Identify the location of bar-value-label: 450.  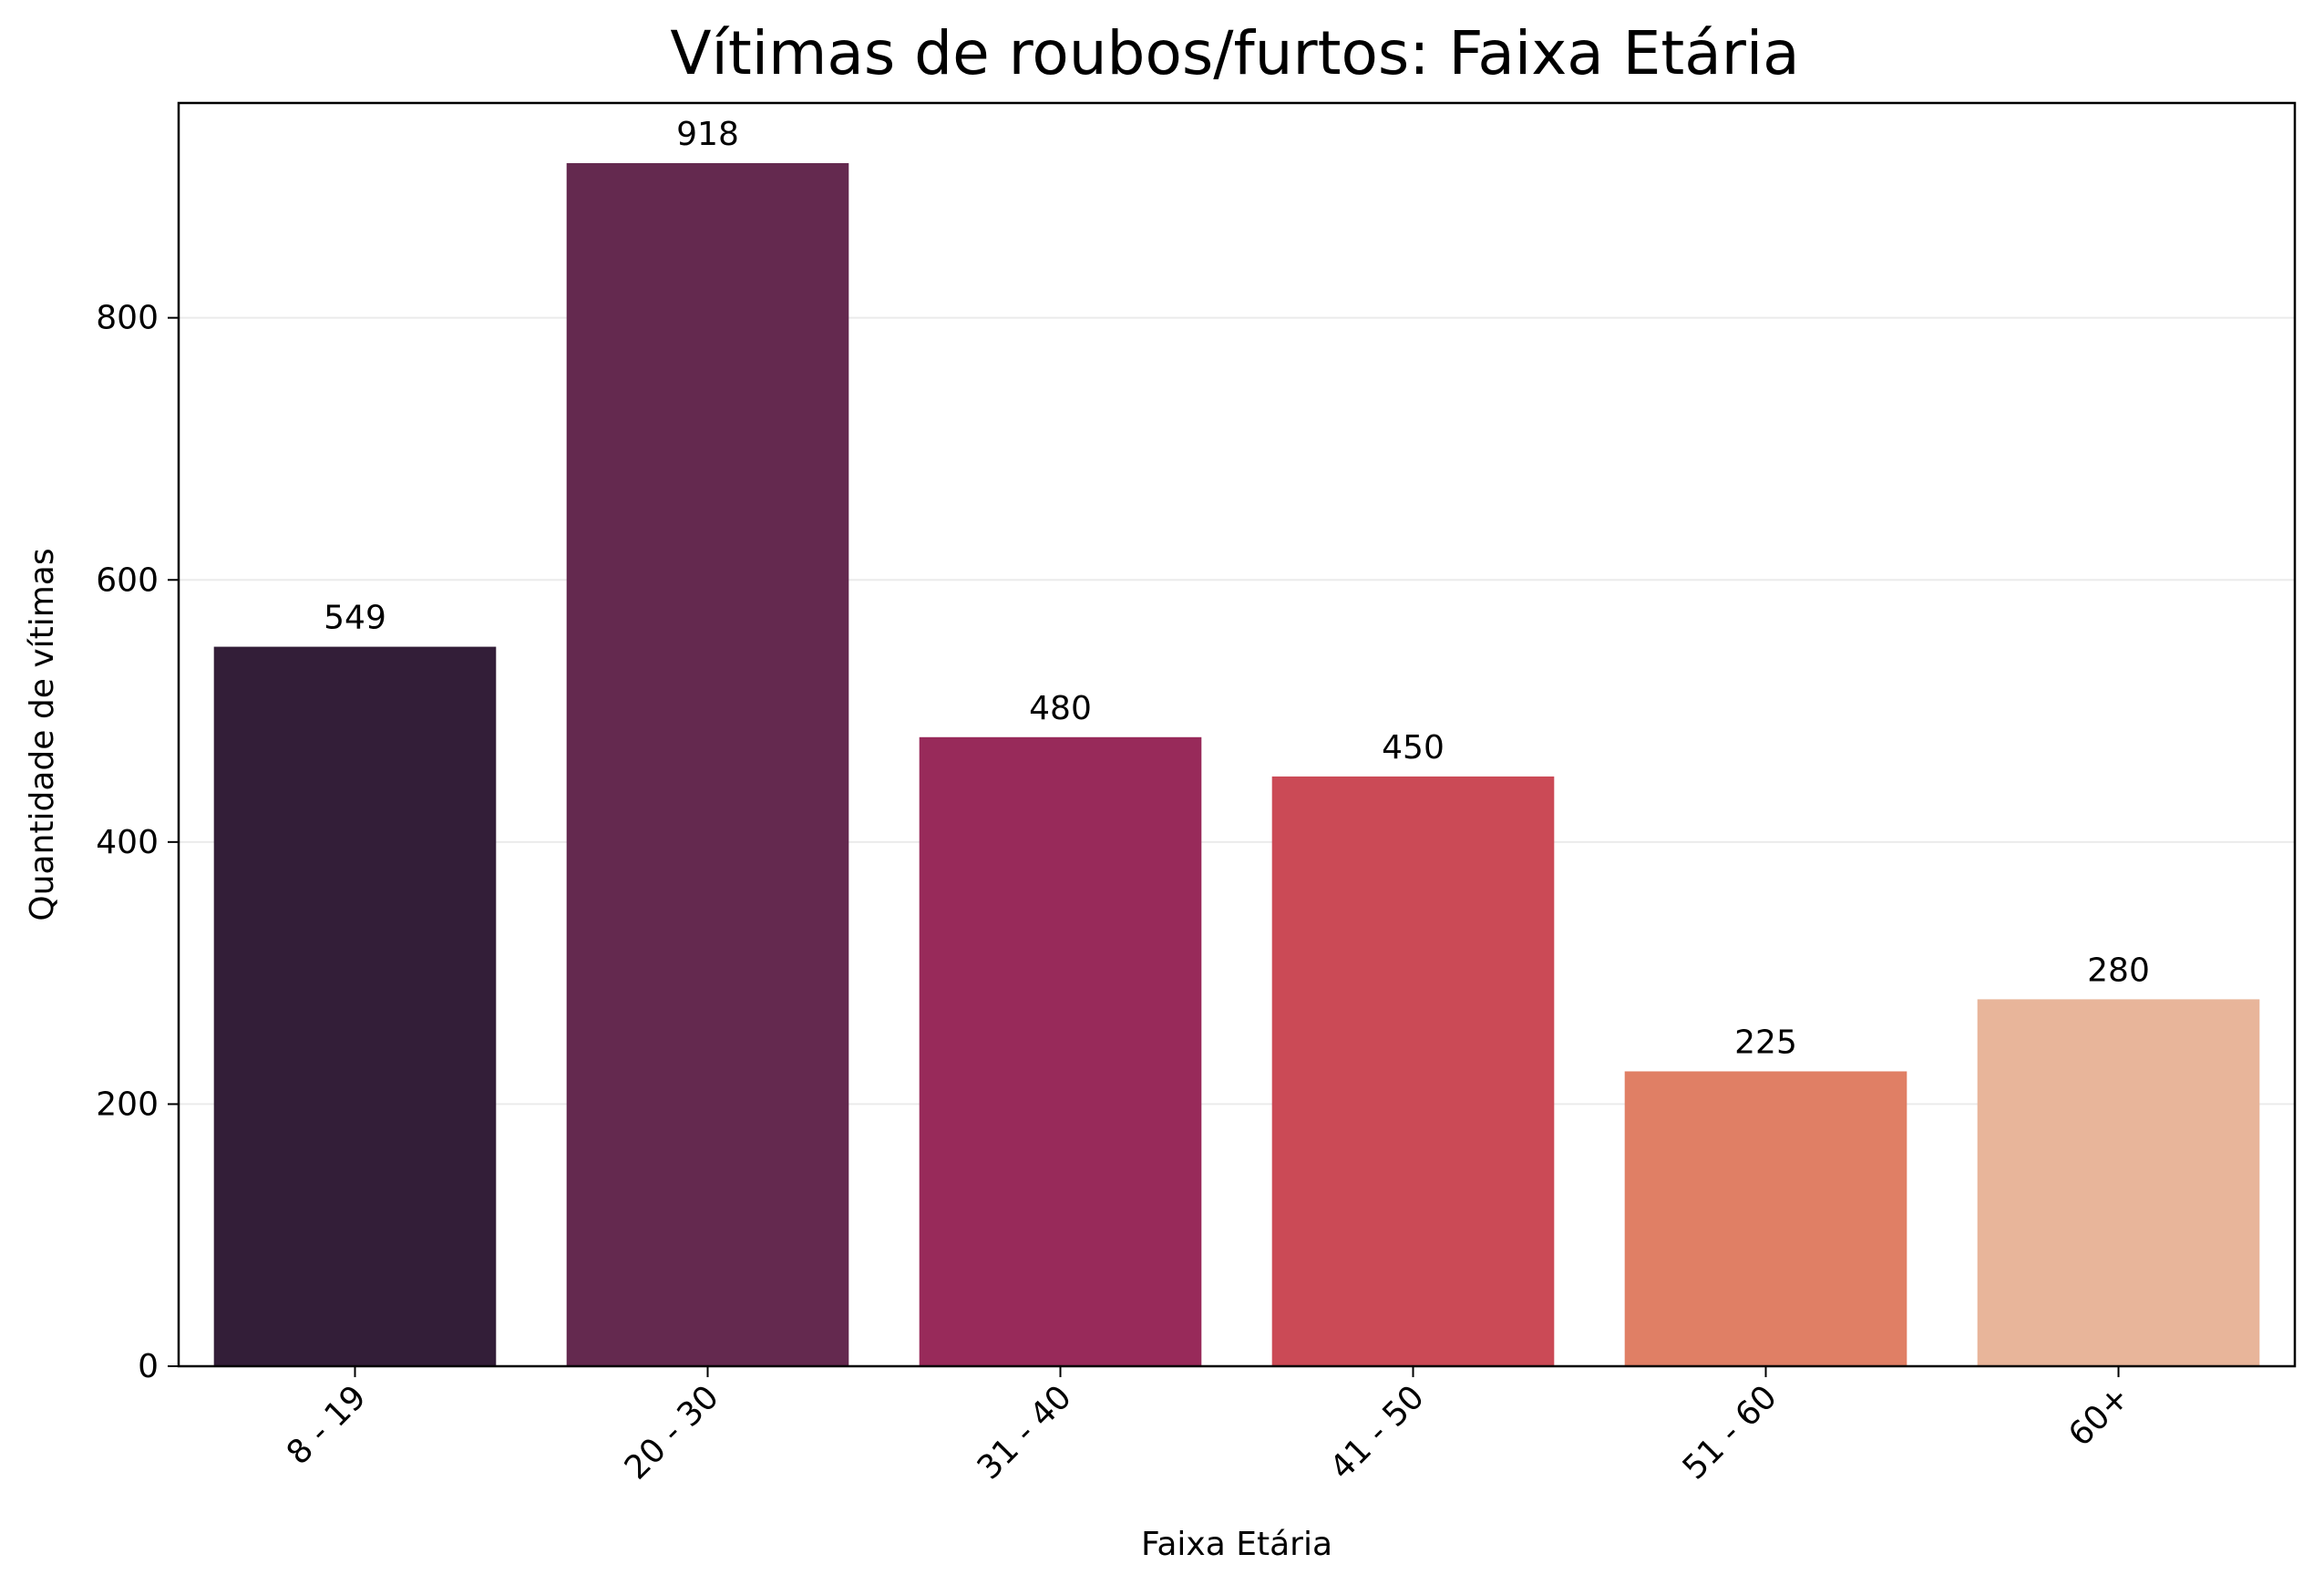
(1413, 748).